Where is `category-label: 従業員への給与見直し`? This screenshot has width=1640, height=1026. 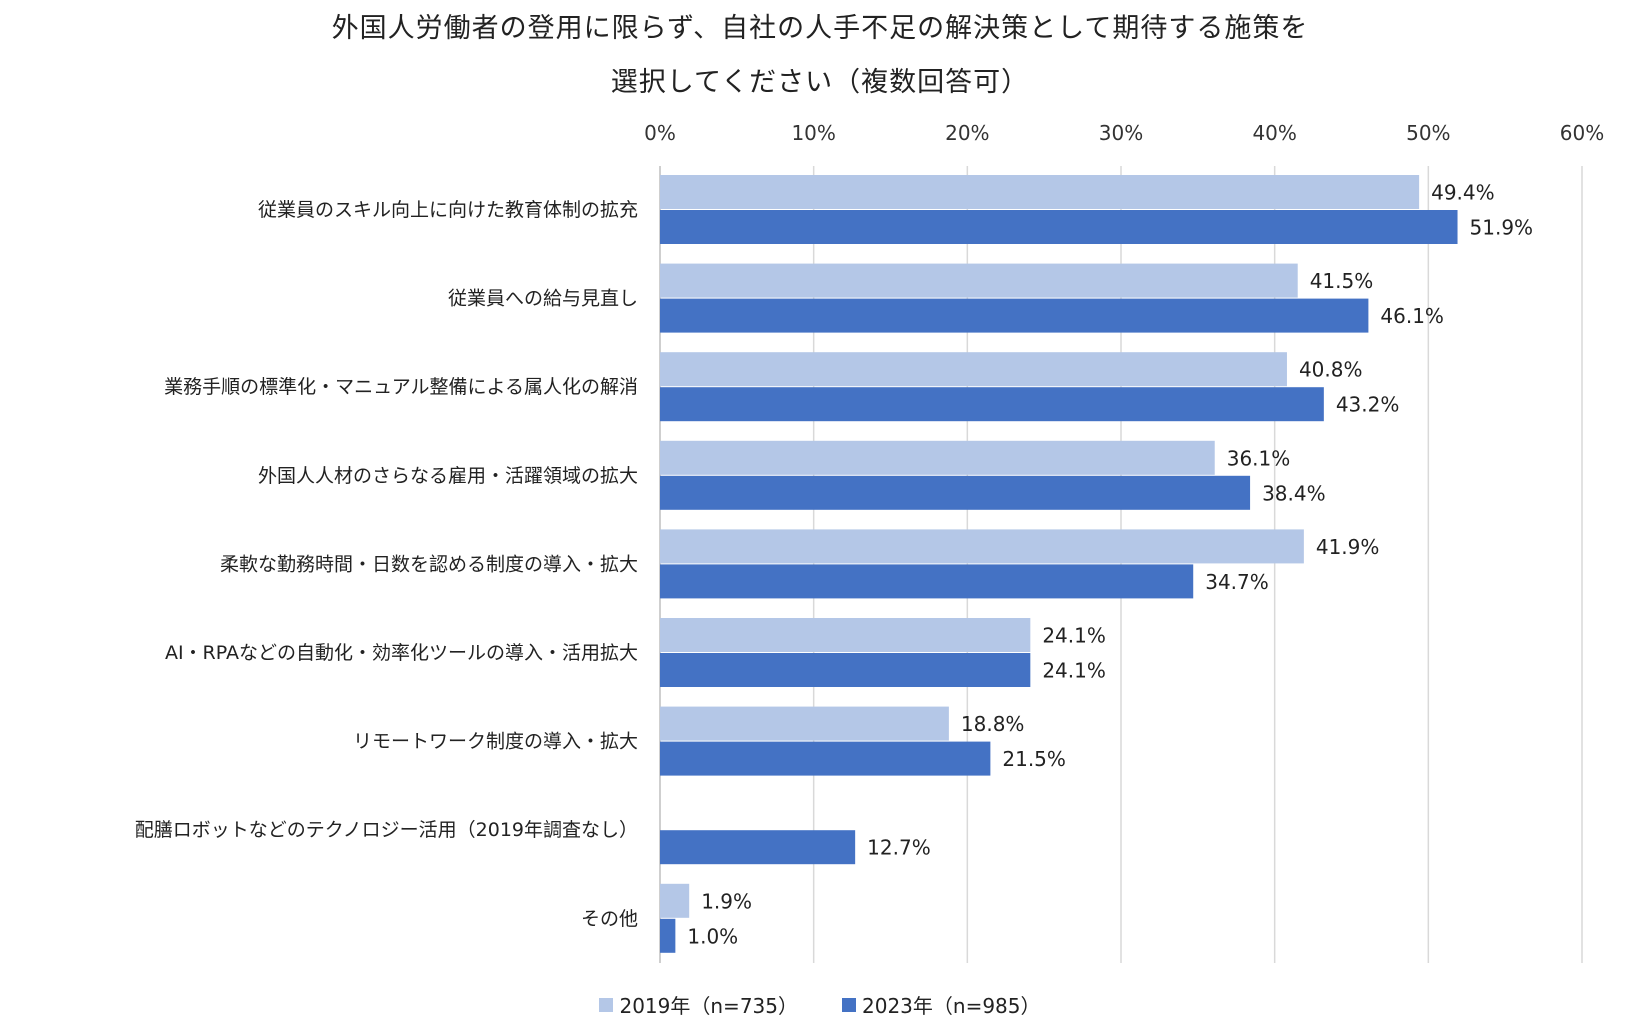 category-label: 従業員への給与見直し is located at coordinates (543, 299).